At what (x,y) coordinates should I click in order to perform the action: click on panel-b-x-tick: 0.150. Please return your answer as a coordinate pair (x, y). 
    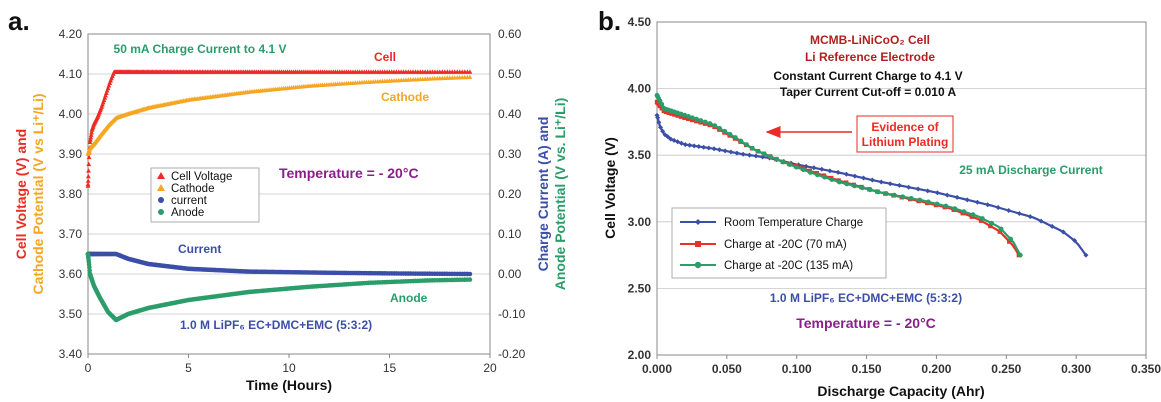
    Looking at the image, I should click on (867, 369).